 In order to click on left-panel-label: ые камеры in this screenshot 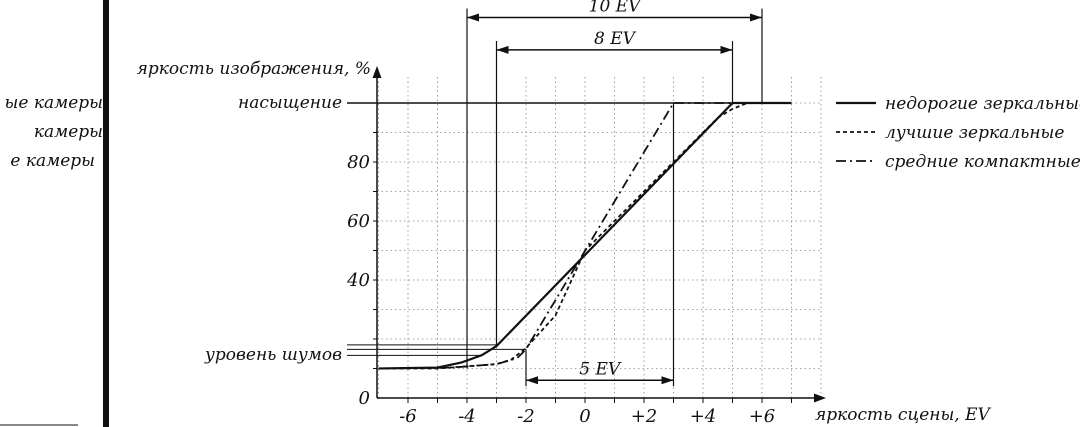, I will do `click(54, 103)`.